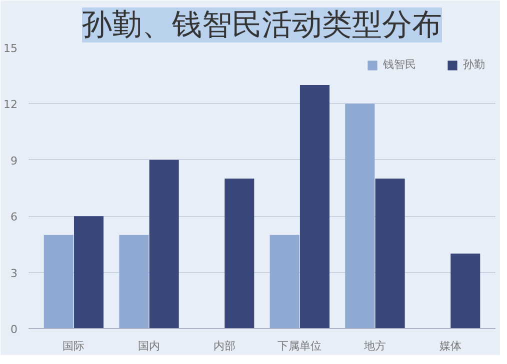 The width and height of the screenshot is (507, 364). What do you see at coordinates (14, 217) in the screenshot?
I see `y-tick-label: 6` at bounding box center [14, 217].